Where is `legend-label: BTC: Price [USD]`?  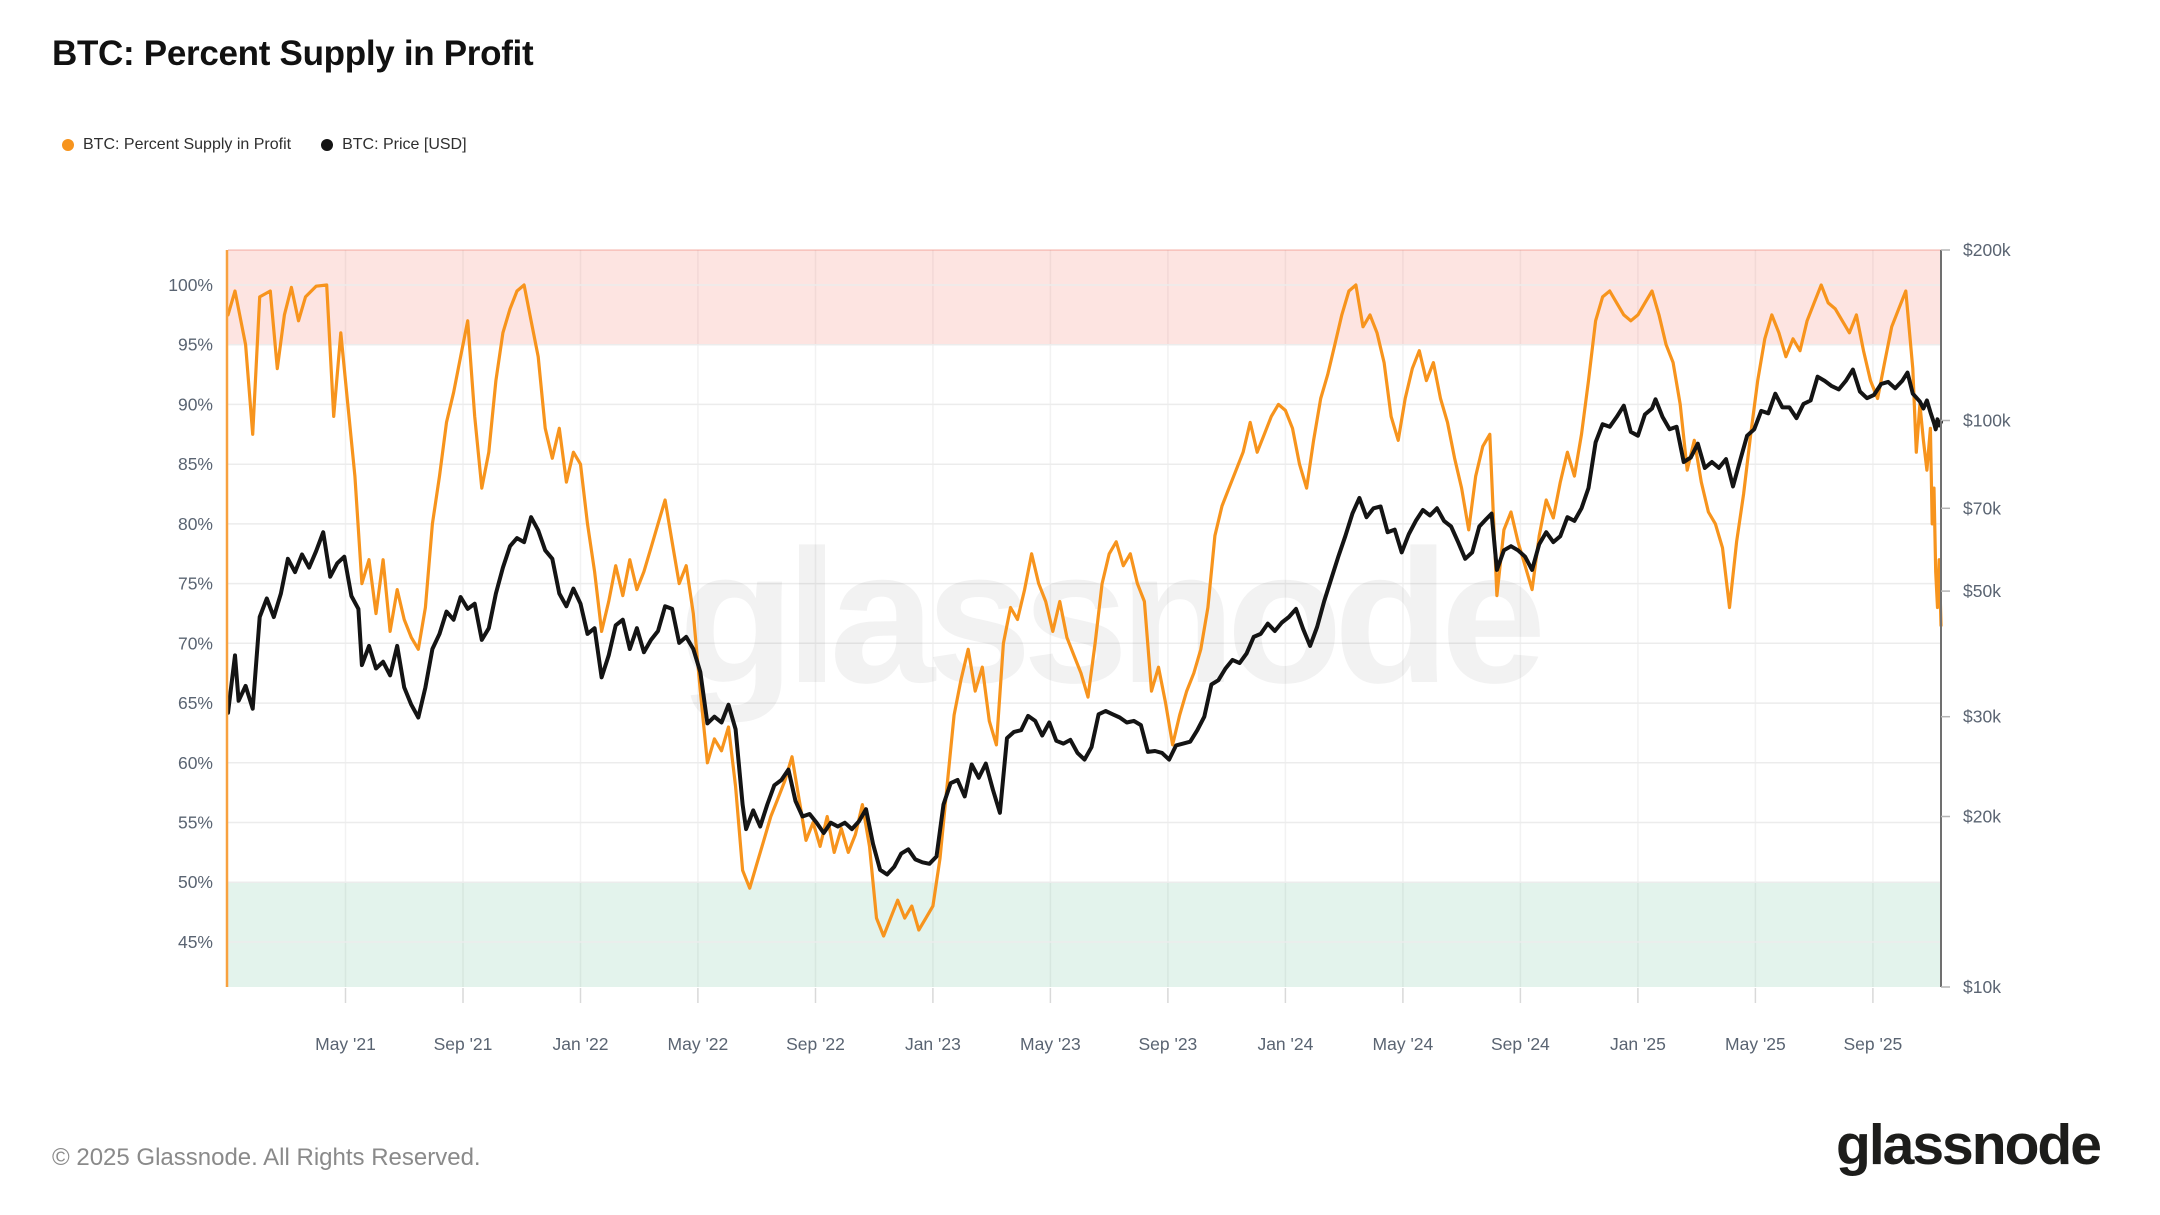 legend-label: BTC: Price [USD] is located at coordinates (404, 144).